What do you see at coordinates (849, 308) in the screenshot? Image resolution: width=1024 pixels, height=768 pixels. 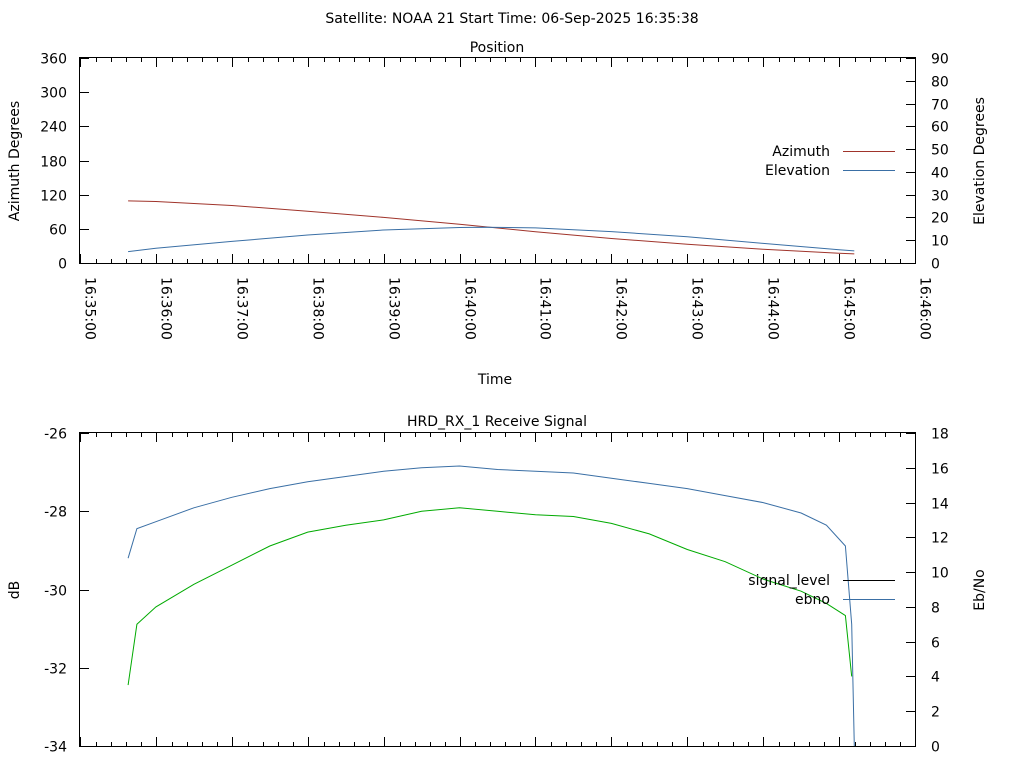 I see `x-tick-label: 16:45:00` at bounding box center [849, 308].